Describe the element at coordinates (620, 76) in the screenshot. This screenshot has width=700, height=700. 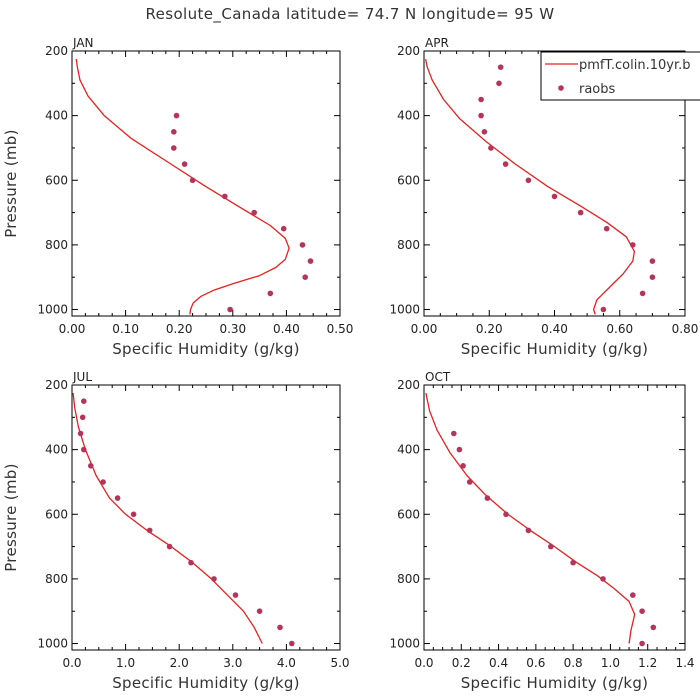
I see `legend: pmfT.colin.10yr.b raobs` at that location.